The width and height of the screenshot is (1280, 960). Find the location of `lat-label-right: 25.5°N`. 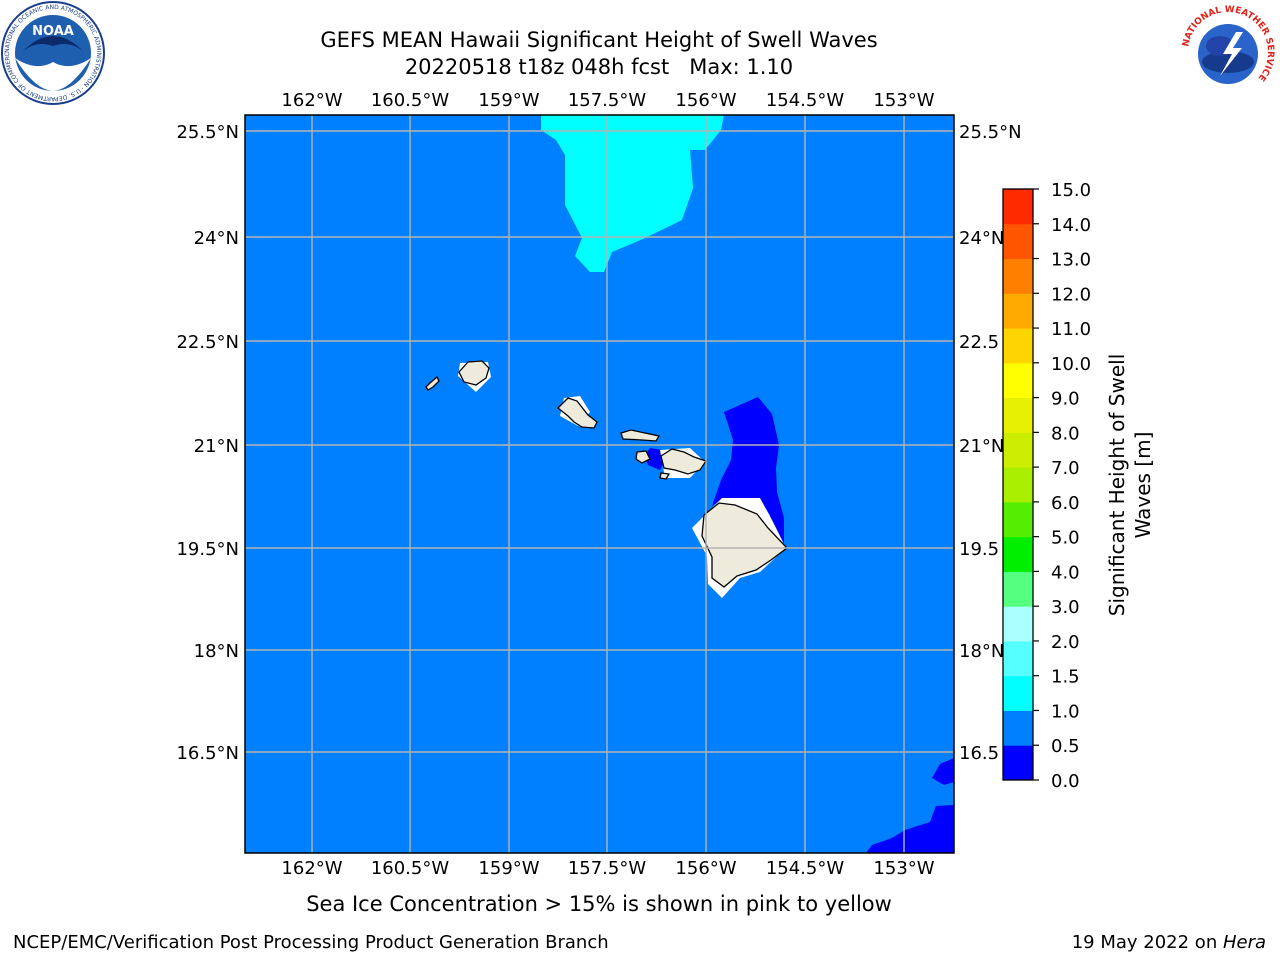

lat-label-right: 25.5°N is located at coordinates (990, 132).